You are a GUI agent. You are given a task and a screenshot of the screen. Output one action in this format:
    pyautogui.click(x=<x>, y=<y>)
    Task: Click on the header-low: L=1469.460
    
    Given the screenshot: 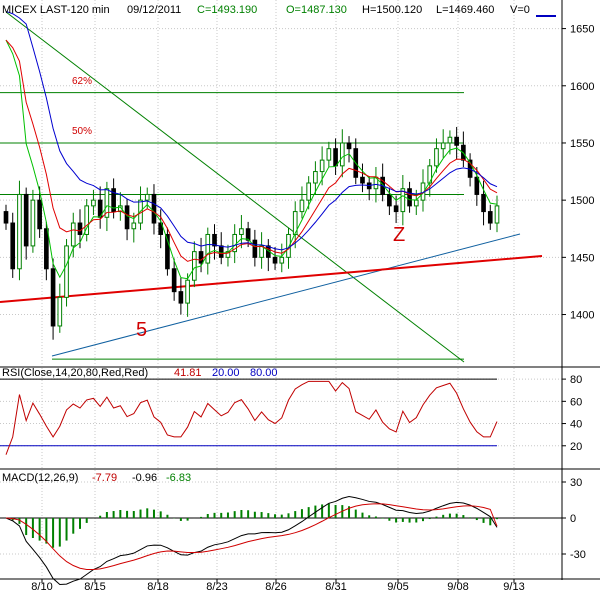 What is the action you would take?
    pyautogui.click(x=465, y=10)
    